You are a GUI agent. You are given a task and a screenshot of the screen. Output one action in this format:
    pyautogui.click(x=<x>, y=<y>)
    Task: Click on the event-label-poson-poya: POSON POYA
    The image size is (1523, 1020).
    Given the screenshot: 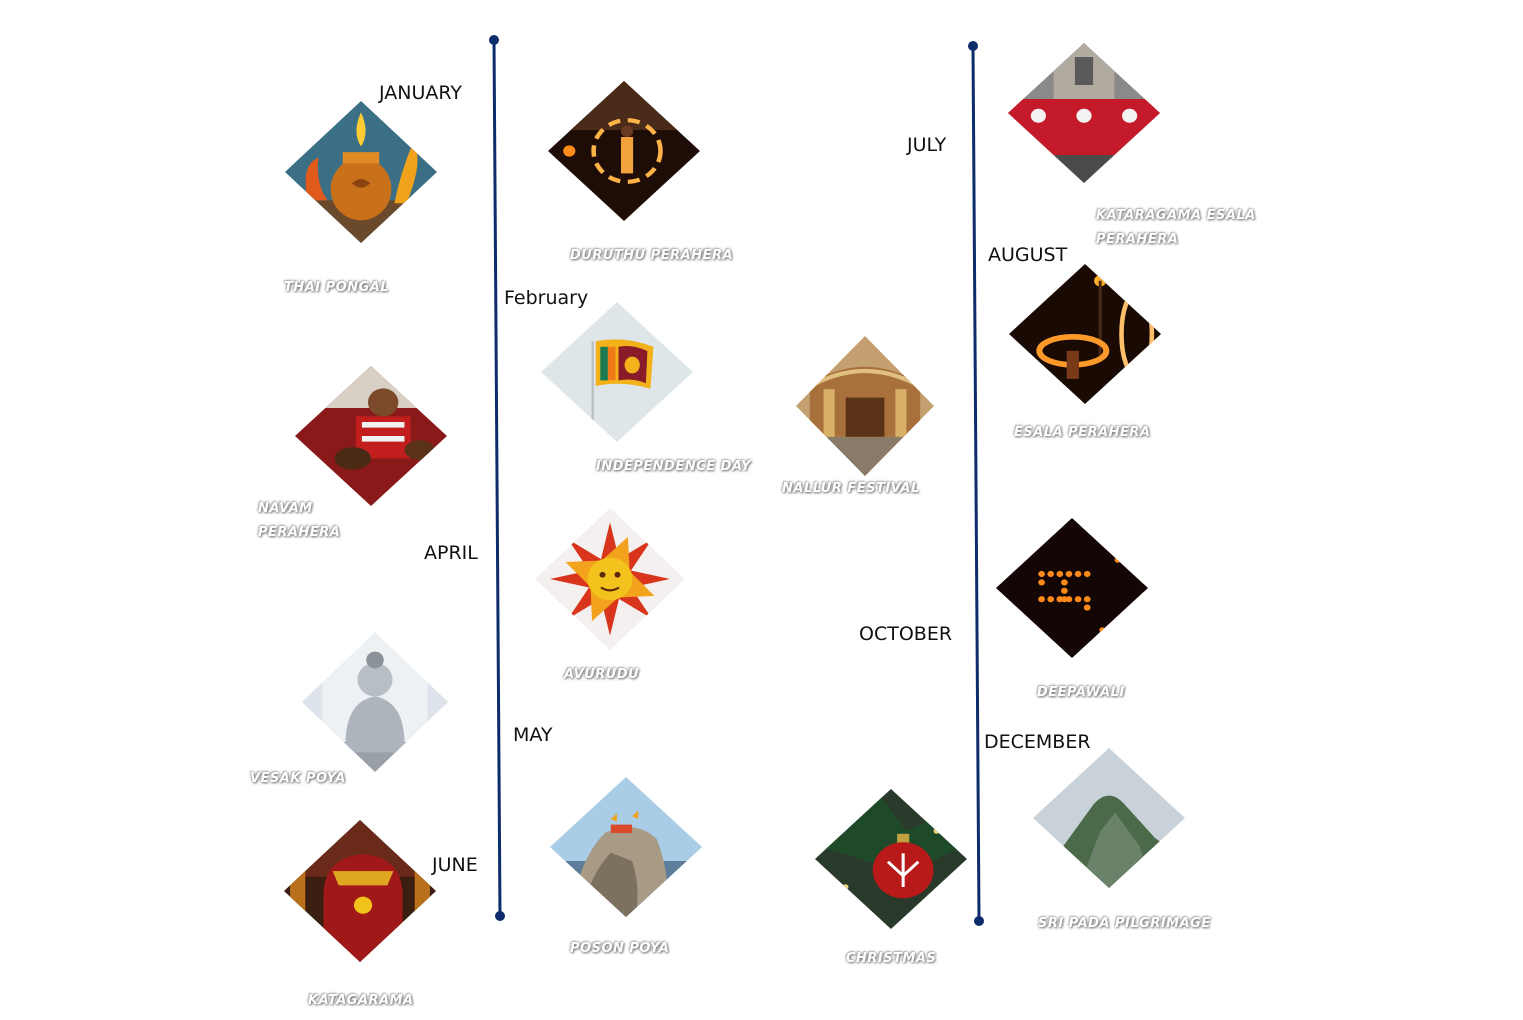 What is the action you would take?
    pyautogui.click(x=620, y=948)
    